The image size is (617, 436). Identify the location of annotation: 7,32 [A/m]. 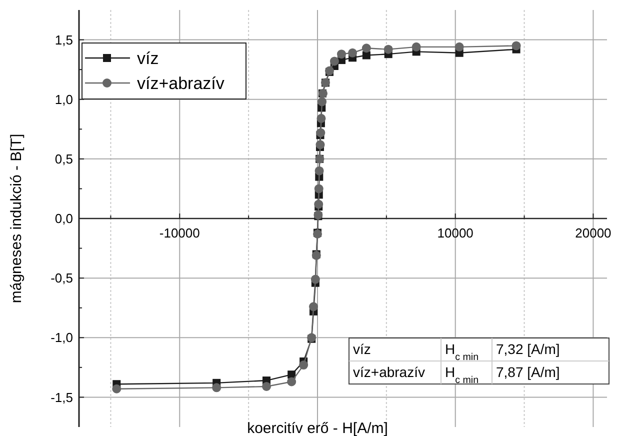
(528, 349).